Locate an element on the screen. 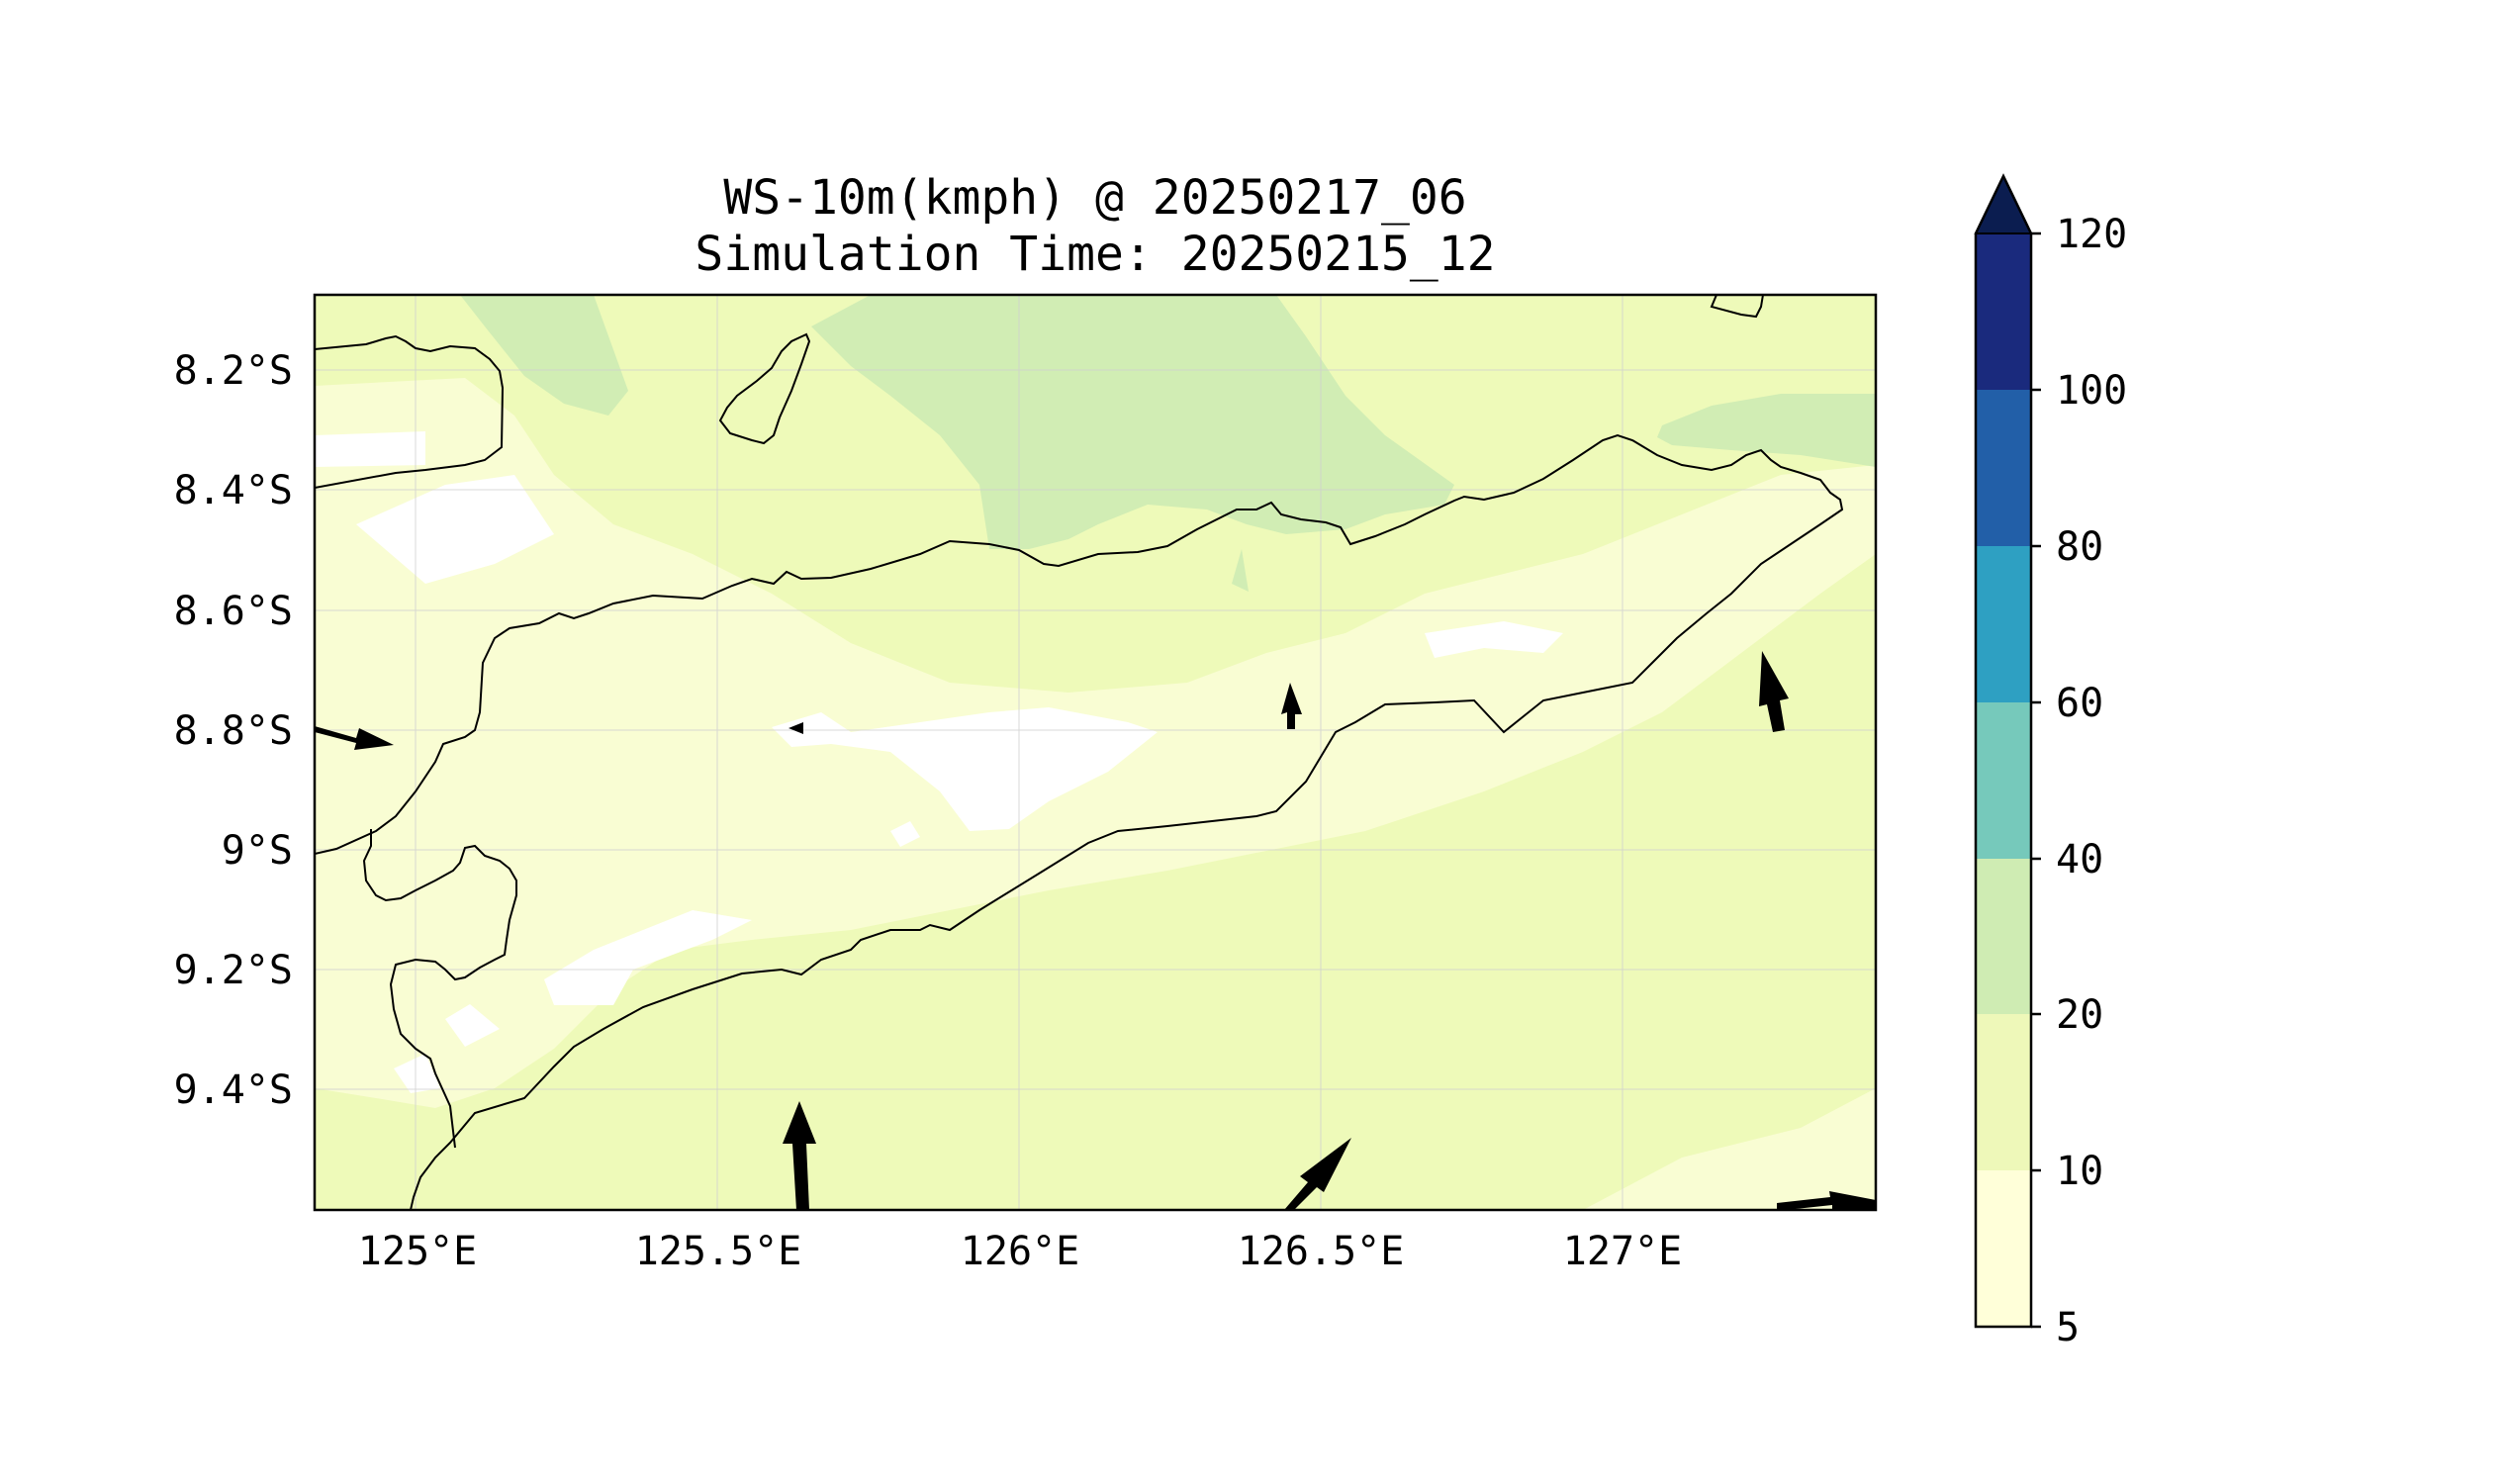 This screenshot has height=1484, width=2504. lon-tick-label: 126.5°E is located at coordinates (1321, 1251).